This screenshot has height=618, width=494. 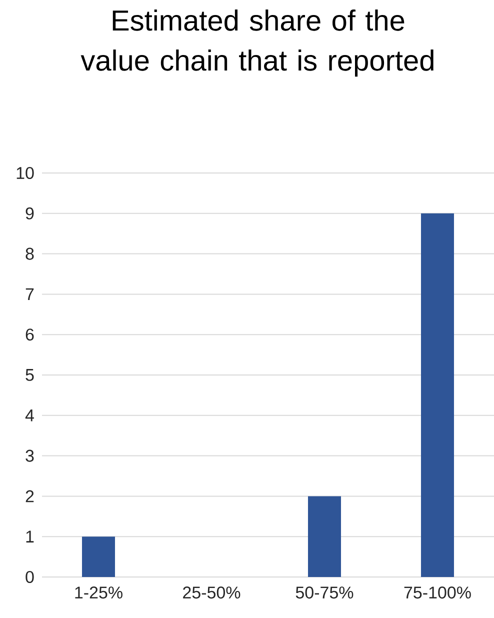 I want to click on y-tick-label: 5, so click(x=30, y=375).